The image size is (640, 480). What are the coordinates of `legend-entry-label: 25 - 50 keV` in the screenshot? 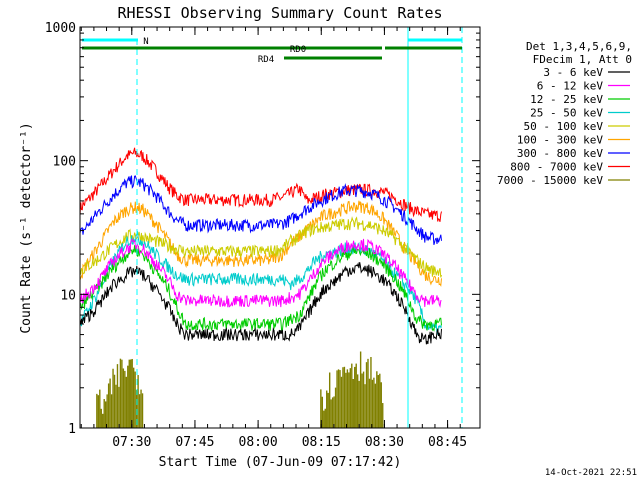 It's located at (566, 113).